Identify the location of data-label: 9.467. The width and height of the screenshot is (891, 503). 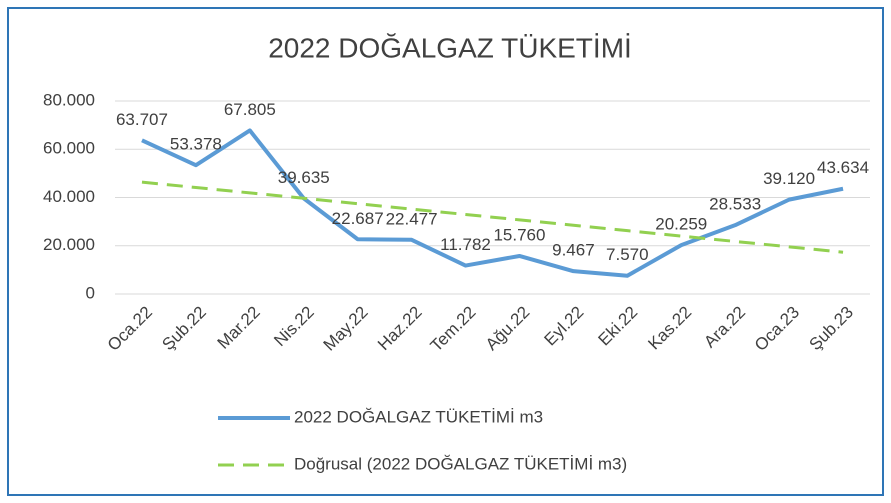
(573, 250).